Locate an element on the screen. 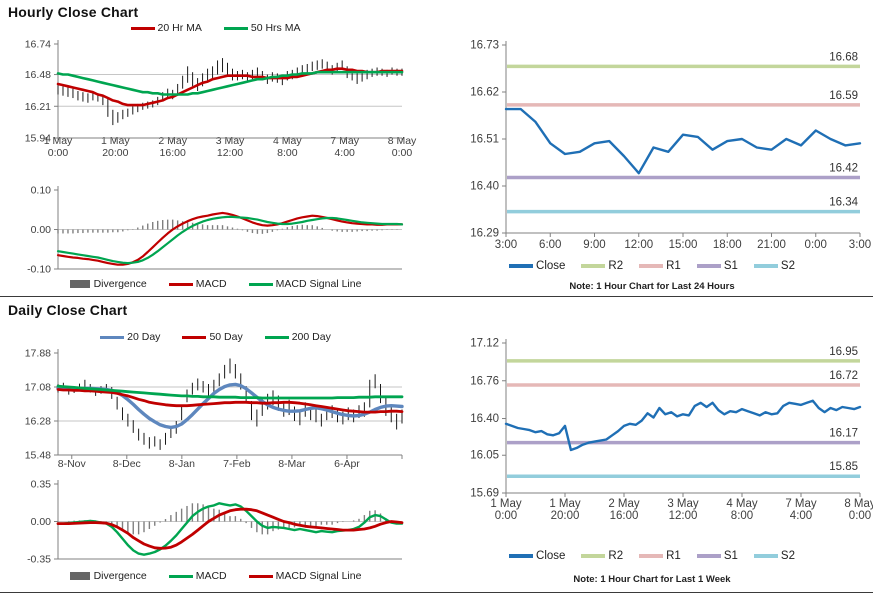  legend-item-r2: R2 is located at coordinates (602, 266).